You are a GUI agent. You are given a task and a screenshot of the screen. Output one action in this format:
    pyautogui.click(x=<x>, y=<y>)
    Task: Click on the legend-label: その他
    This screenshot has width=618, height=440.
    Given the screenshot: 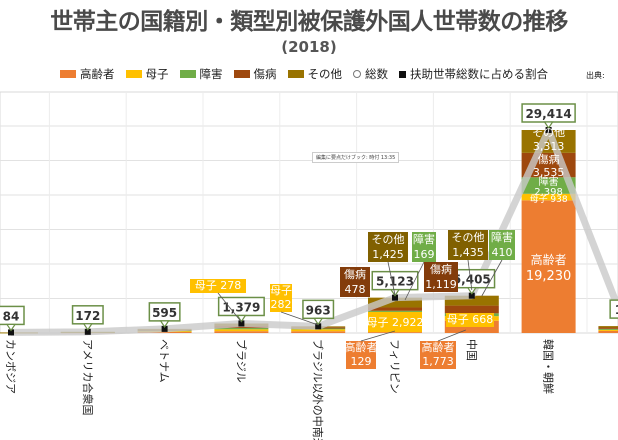 What is the action you would take?
    pyautogui.click(x=325, y=74)
    